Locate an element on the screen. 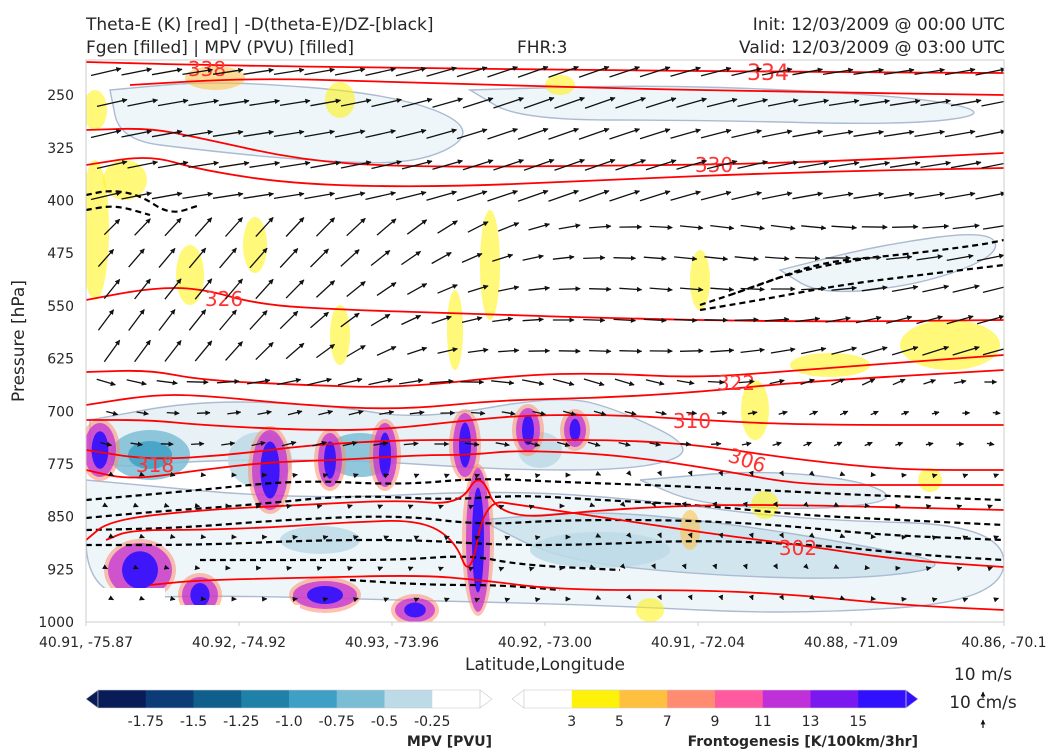 This screenshot has height=750, width=1050. x-tick-label: 40.86, -70.1 is located at coordinates (1003, 643).